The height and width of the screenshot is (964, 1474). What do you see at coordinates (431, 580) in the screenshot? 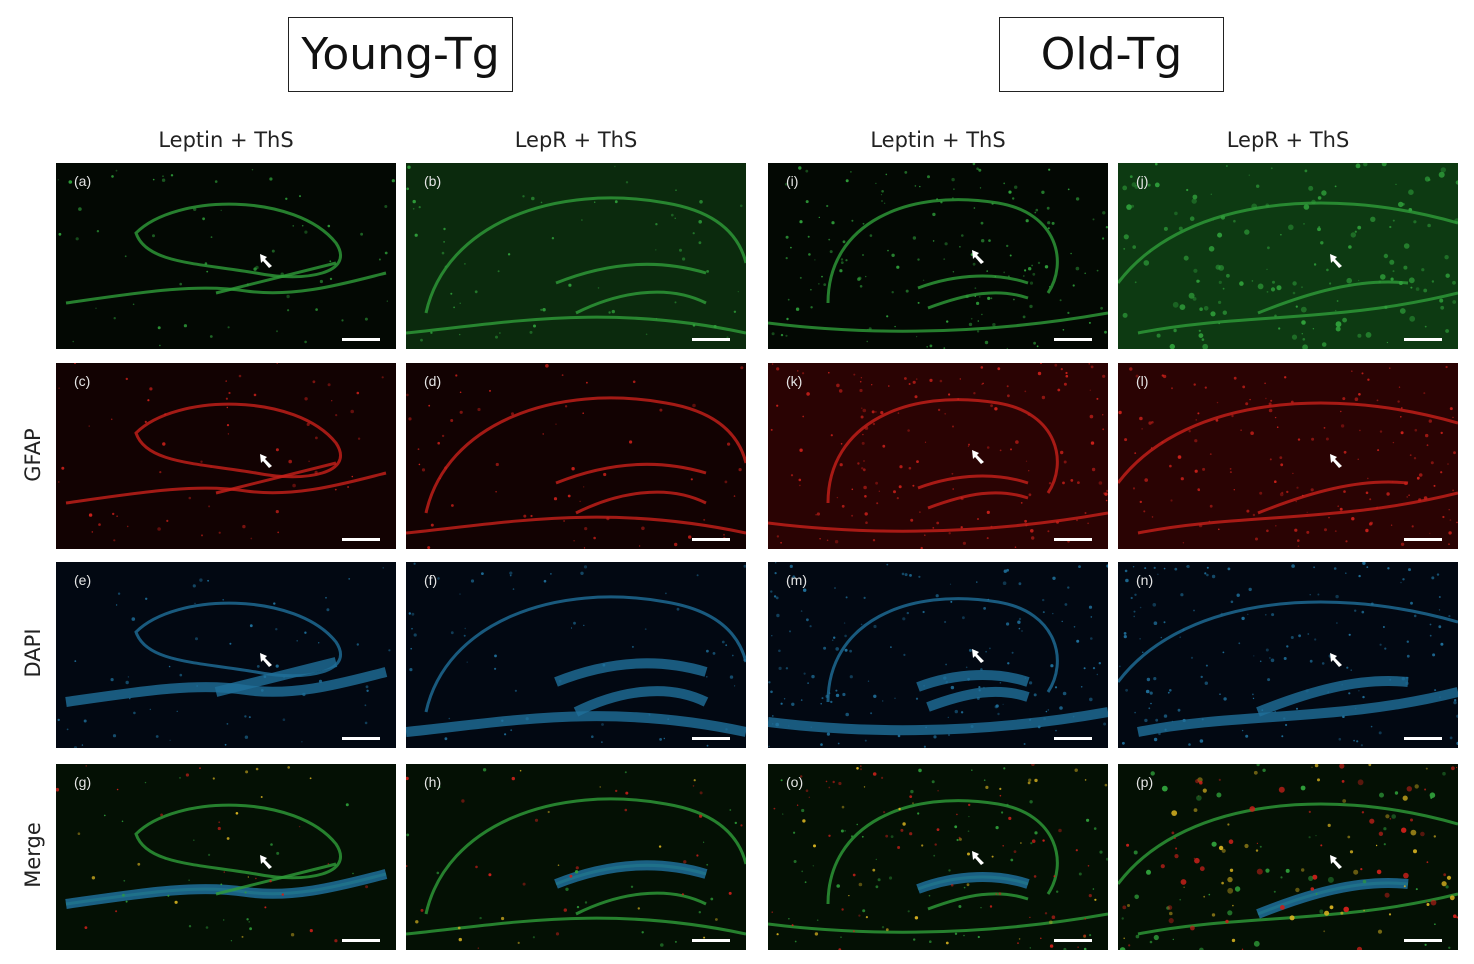
I see `panel-label: (f)` at bounding box center [431, 580].